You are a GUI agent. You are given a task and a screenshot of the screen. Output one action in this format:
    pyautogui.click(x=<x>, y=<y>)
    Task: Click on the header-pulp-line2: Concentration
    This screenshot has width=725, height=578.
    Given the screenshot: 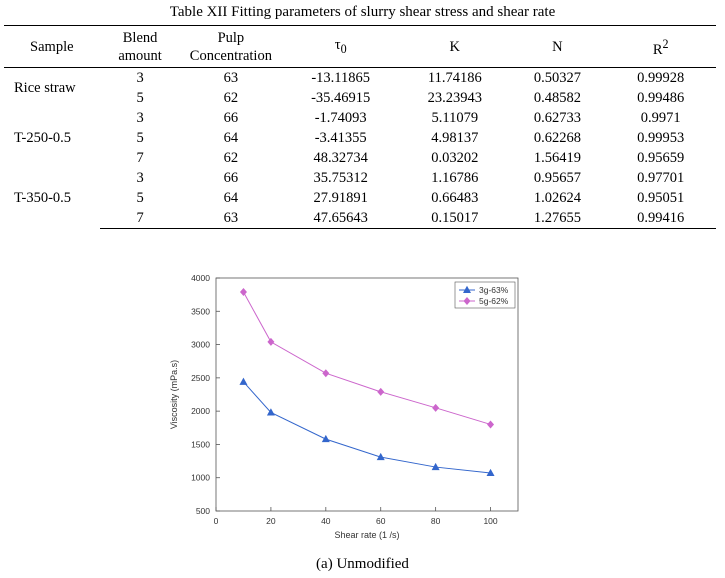 What is the action you would take?
    pyautogui.click(x=230, y=56)
    